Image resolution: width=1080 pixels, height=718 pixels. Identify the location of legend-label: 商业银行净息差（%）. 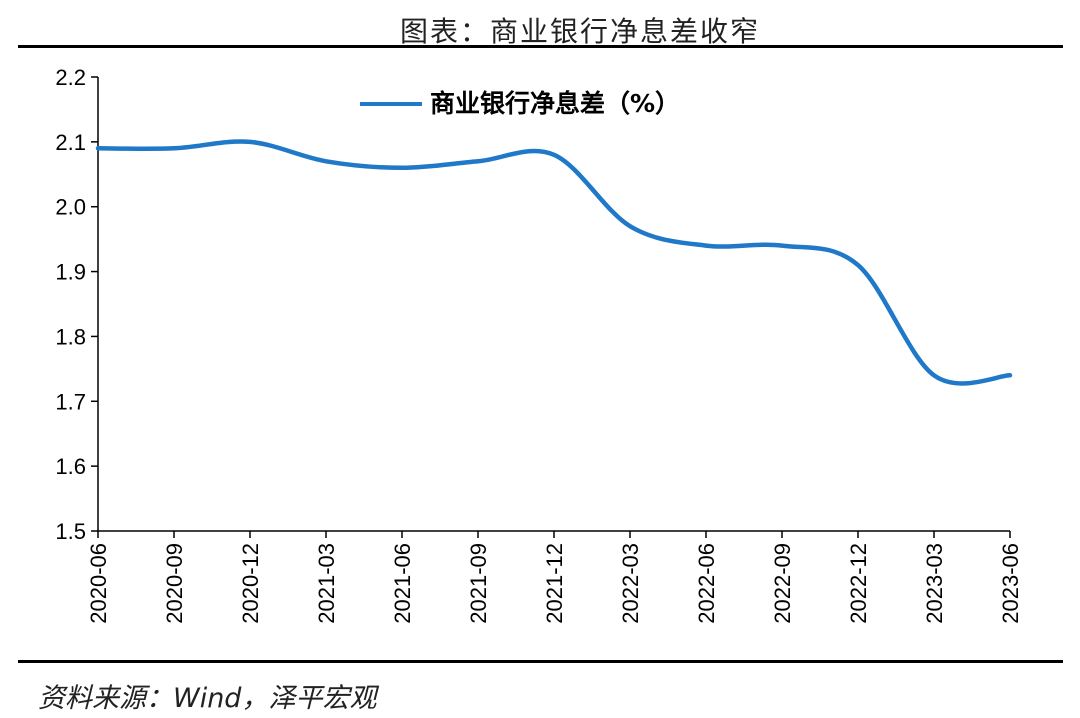
(555, 103).